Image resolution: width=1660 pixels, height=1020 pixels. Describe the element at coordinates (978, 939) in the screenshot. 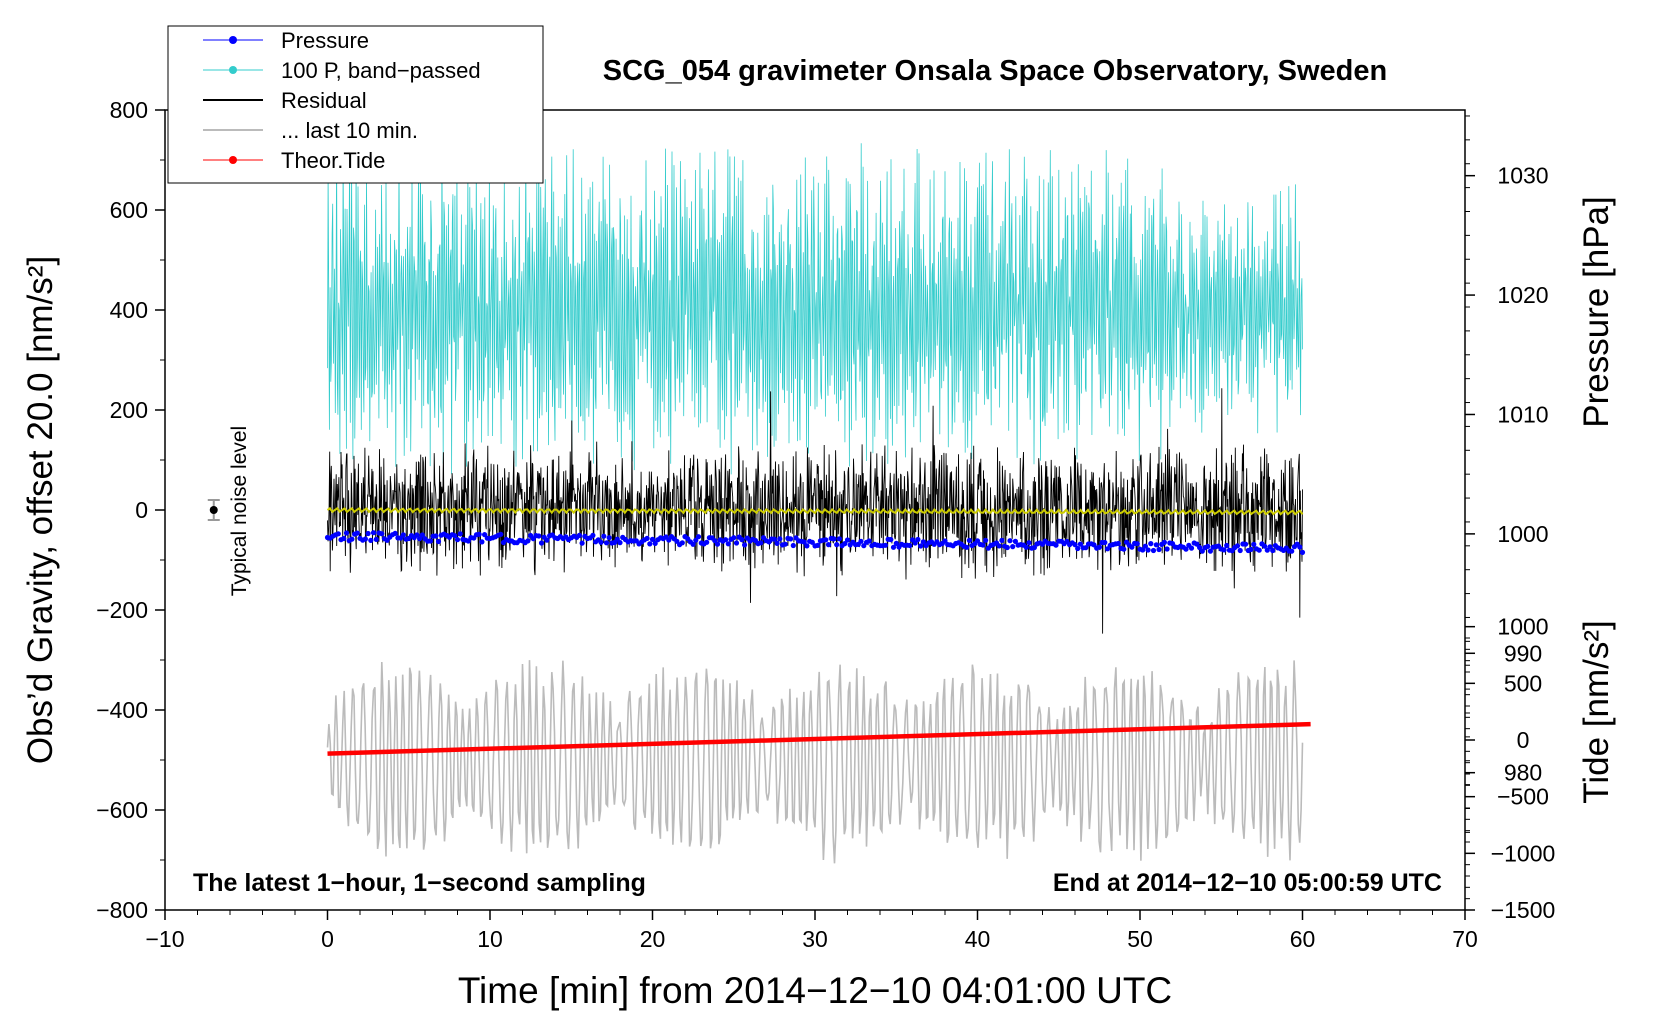

I see `x-tick-label: 40` at that location.